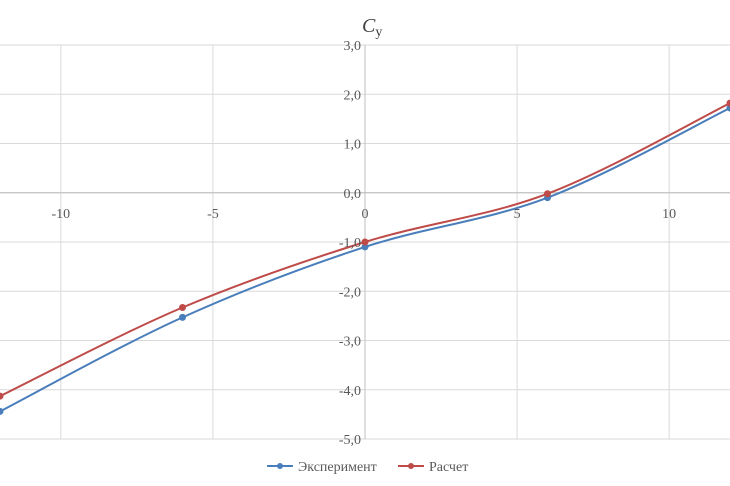 This screenshot has width=730, height=486. Describe the element at coordinates (350, 391) in the screenshot. I see `y-tick-label-7: -4,0` at that location.